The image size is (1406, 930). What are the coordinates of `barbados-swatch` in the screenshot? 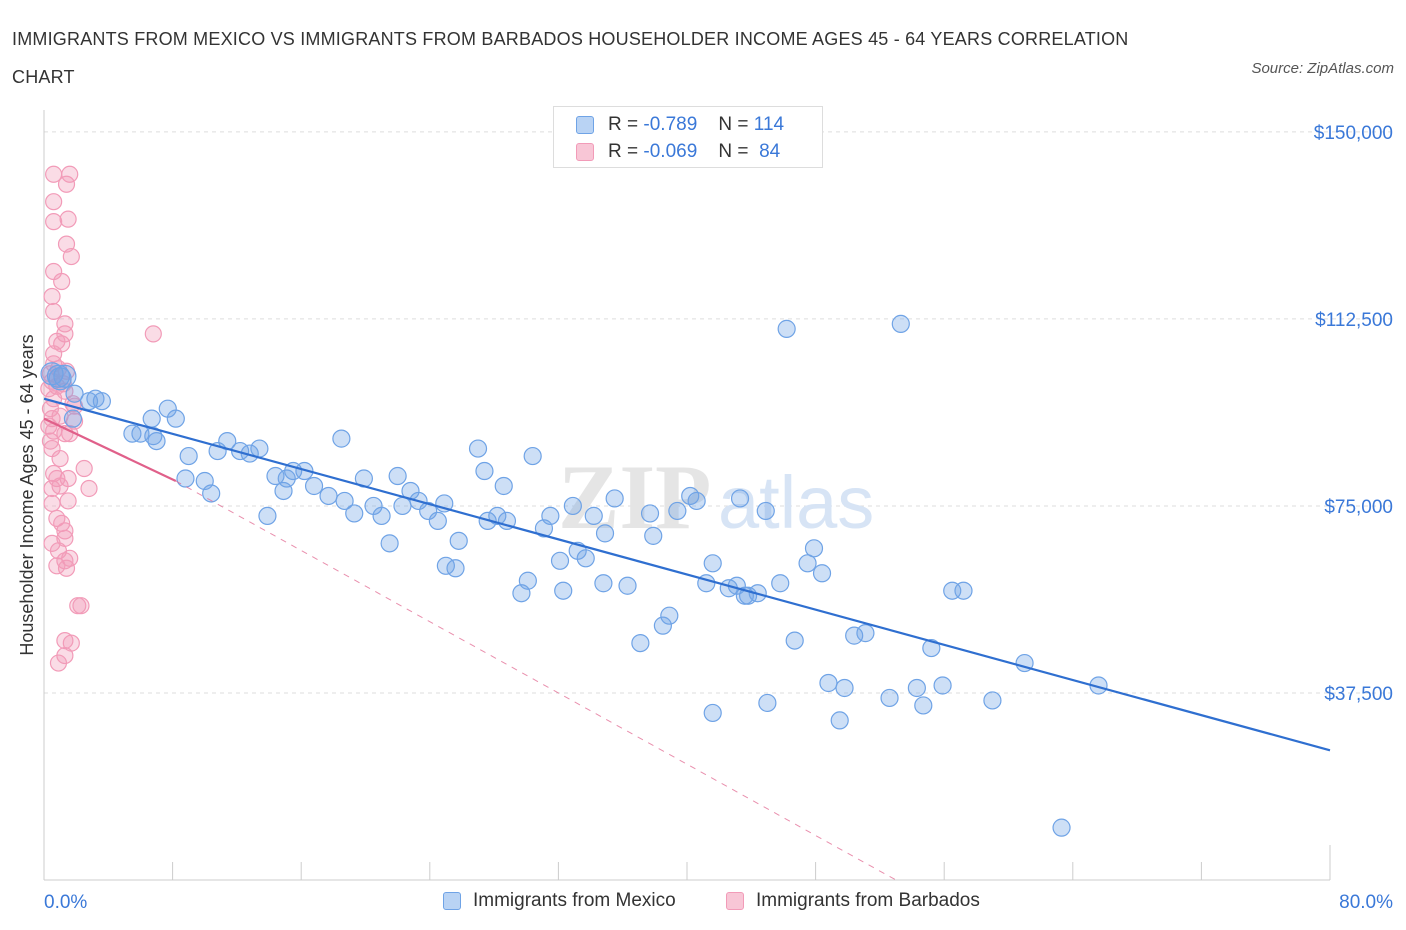 It's located at (585, 152).